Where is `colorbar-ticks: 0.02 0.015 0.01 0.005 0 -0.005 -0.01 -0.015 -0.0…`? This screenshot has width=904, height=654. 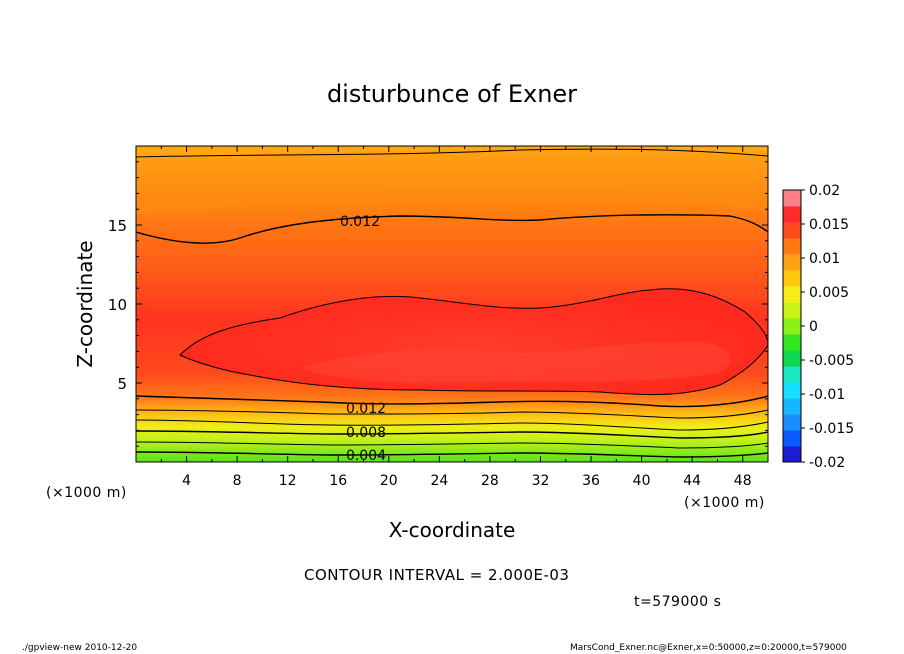
colorbar-ticks: 0.02 0.015 0.01 0.005 0 -0.005 -0.01 -0.015 -0.0… is located at coordinates (827, 327).